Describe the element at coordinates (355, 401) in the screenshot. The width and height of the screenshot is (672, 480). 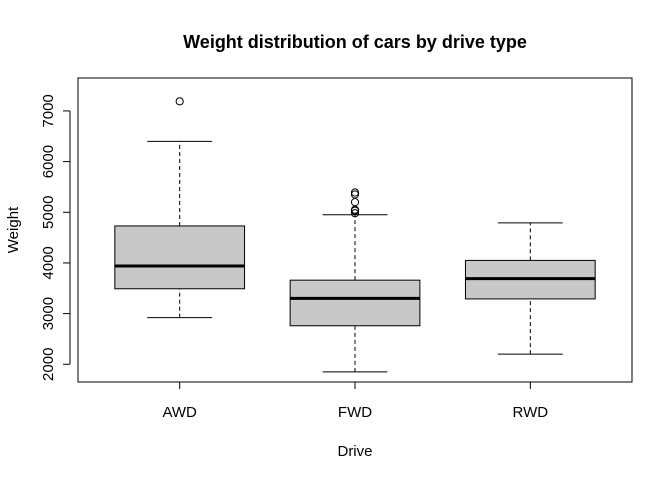
I see `x-axis: AWD FWD RWD` at that location.